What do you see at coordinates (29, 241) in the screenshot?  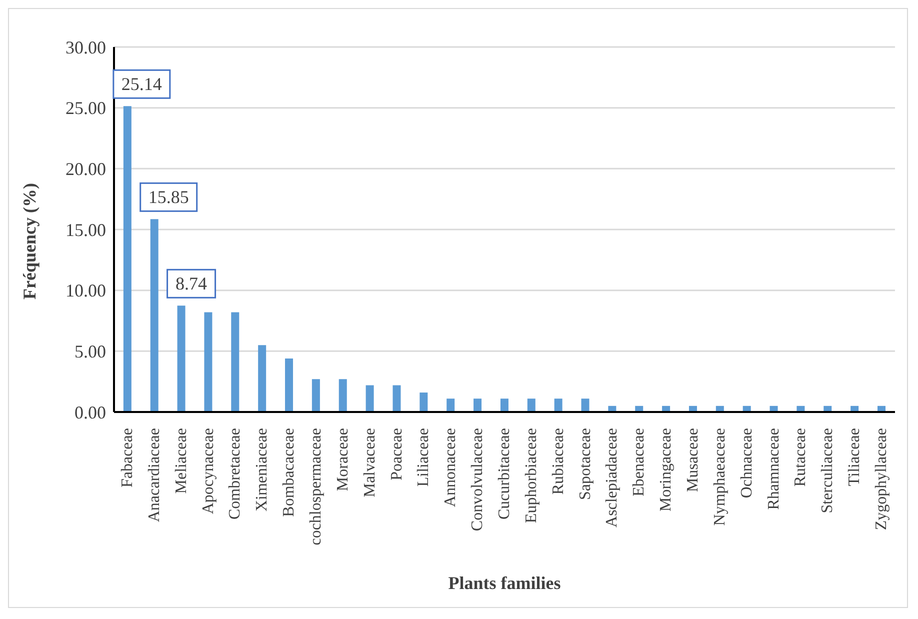 I see `y-axis-title: Fréquency (%)` at bounding box center [29, 241].